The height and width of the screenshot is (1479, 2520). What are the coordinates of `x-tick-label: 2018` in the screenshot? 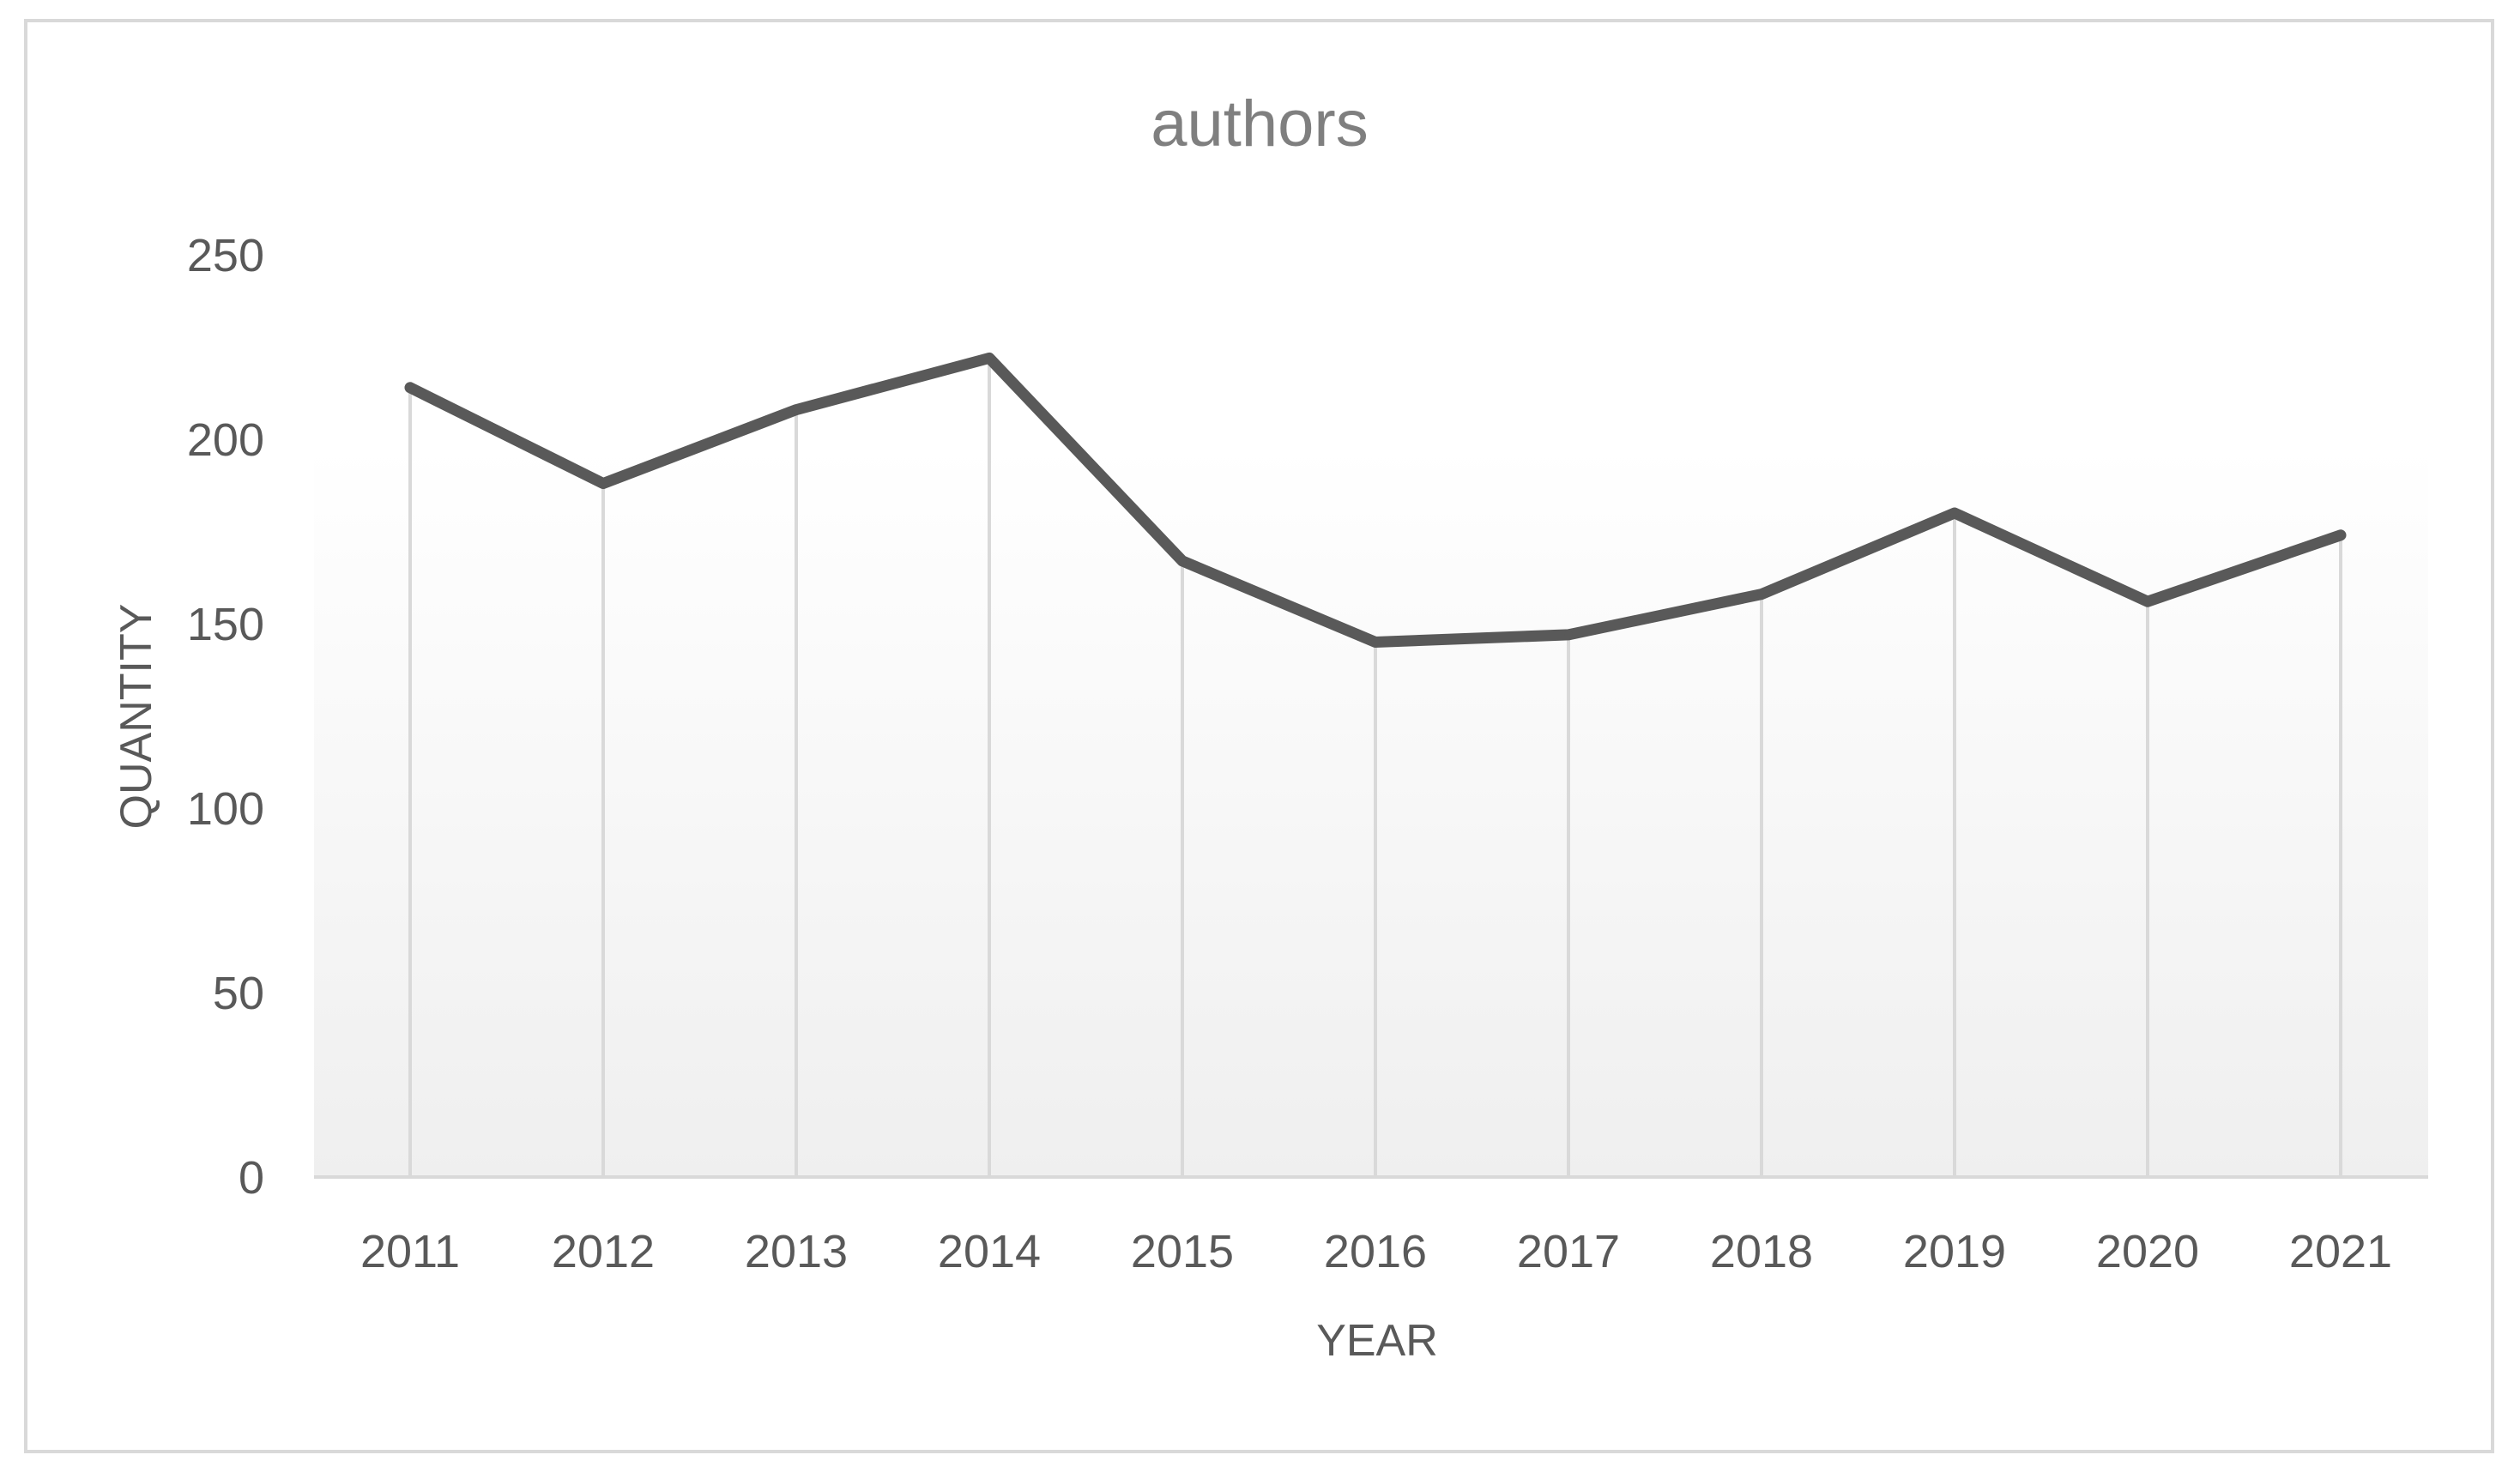 It's located at (1762, 1251).